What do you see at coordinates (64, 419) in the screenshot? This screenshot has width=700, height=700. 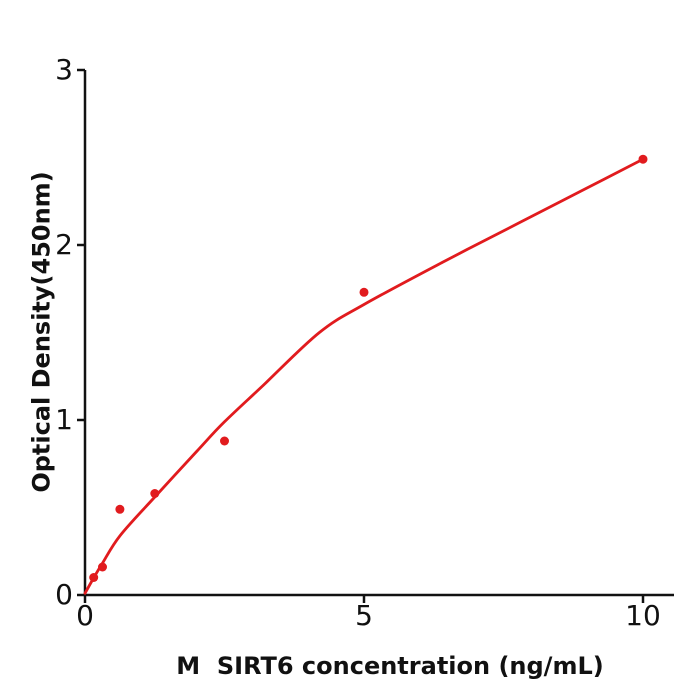 I see `y-tick-label: 1` at bounding box center [64, 419].